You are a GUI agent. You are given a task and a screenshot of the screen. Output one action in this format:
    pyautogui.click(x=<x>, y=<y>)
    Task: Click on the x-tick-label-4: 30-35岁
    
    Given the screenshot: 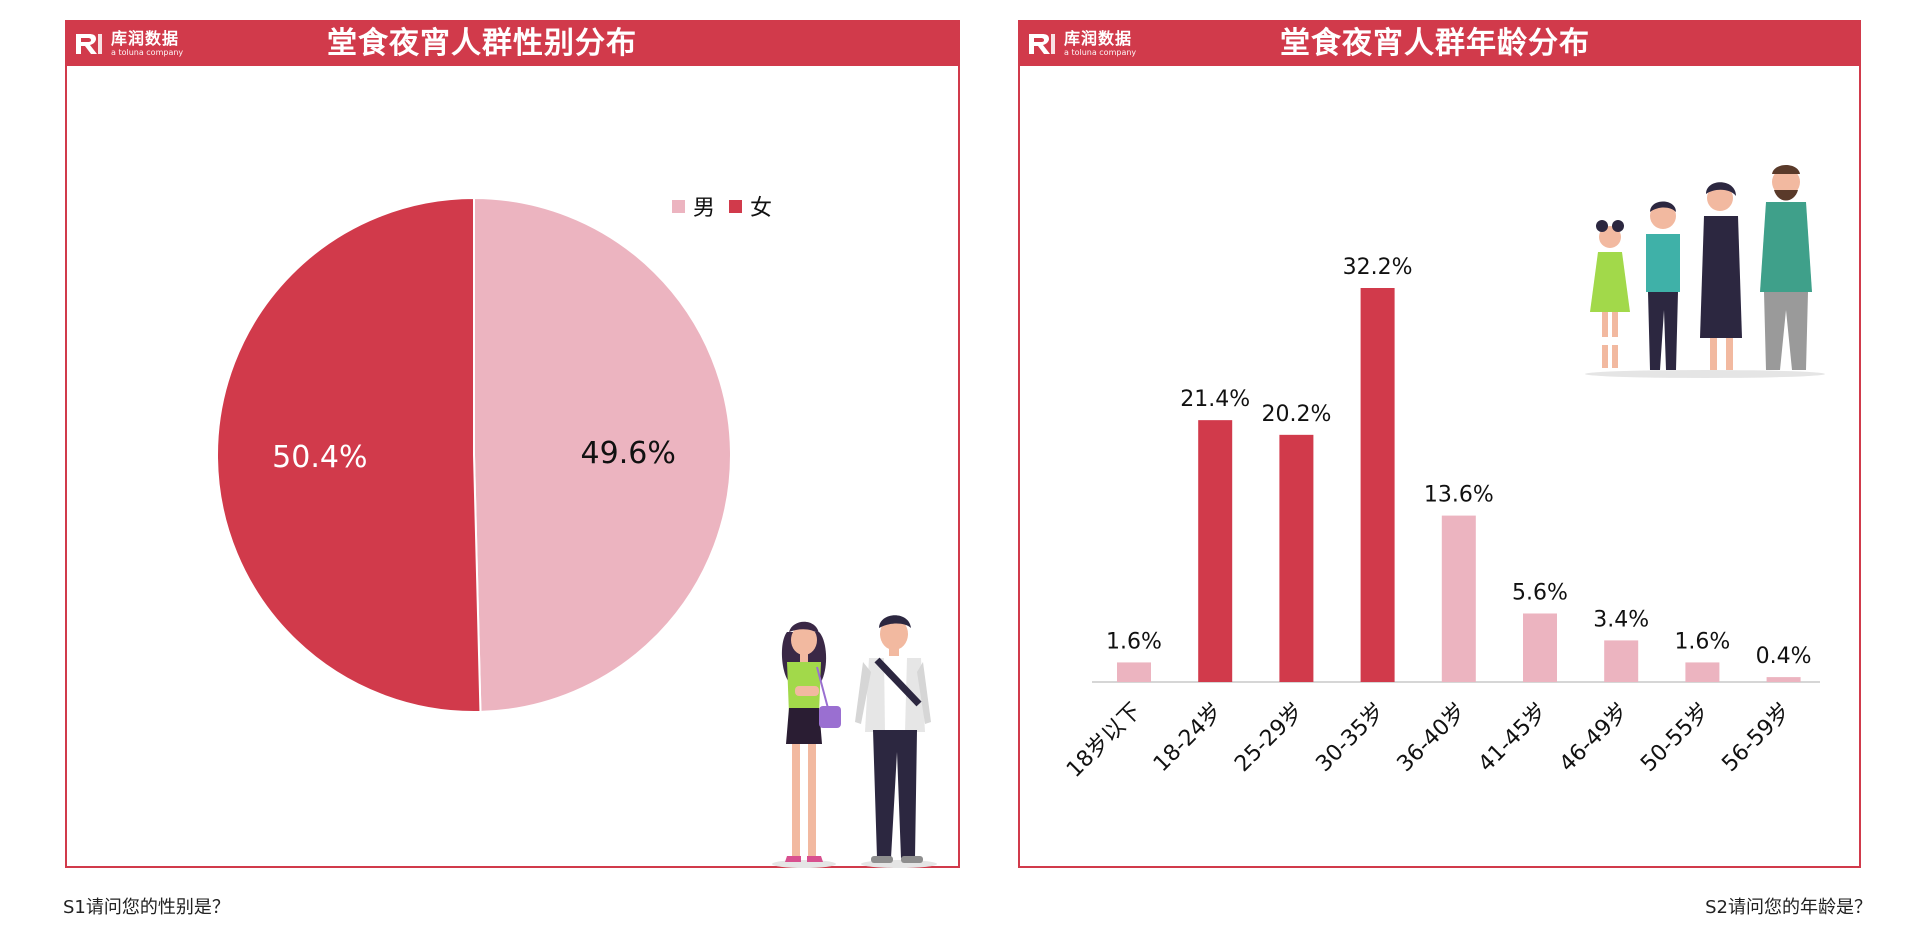 What is the action you would take?
    pyautogui.click(x=1350, y=738)
    